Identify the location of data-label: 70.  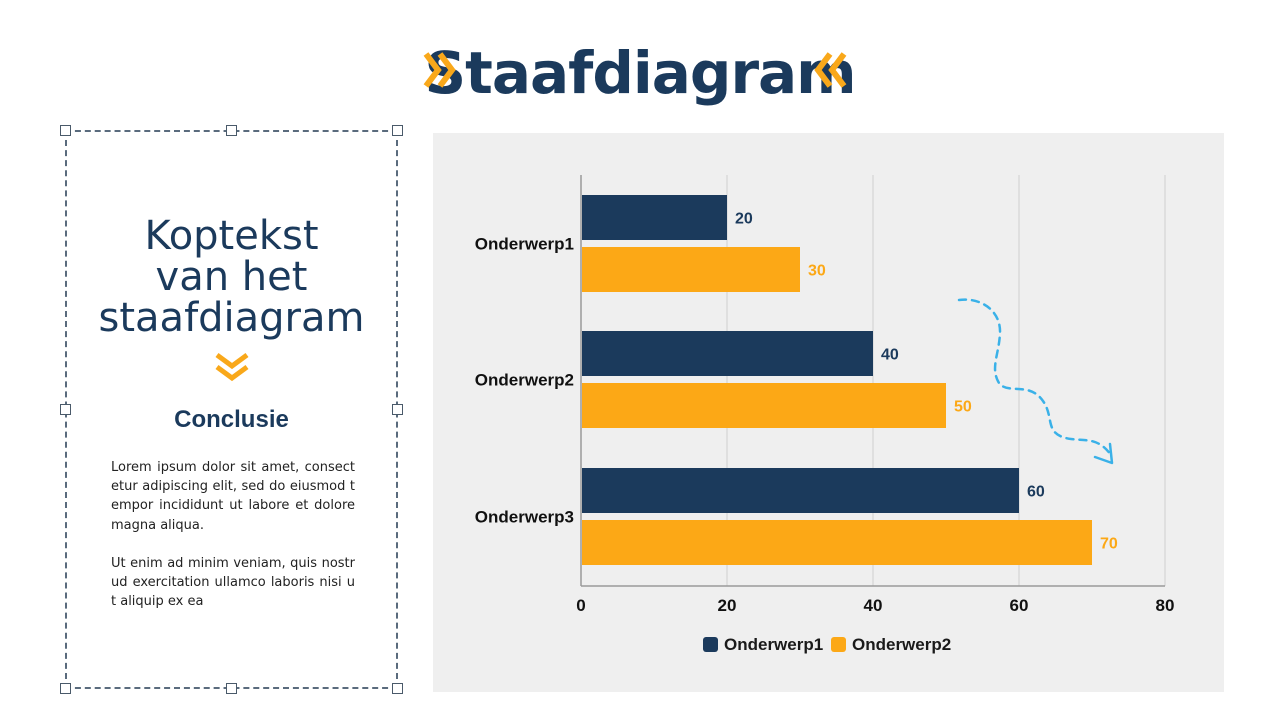
(1109, 544).